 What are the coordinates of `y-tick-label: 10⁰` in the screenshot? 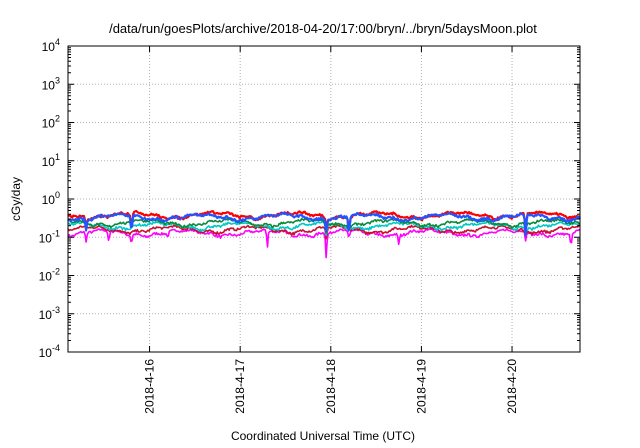 It's located at (51, 198).